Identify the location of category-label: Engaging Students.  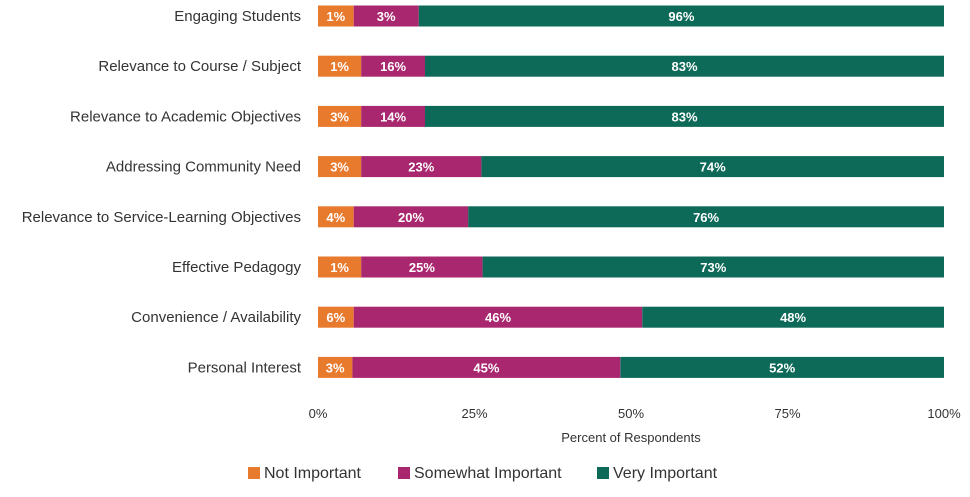
(237, 16).